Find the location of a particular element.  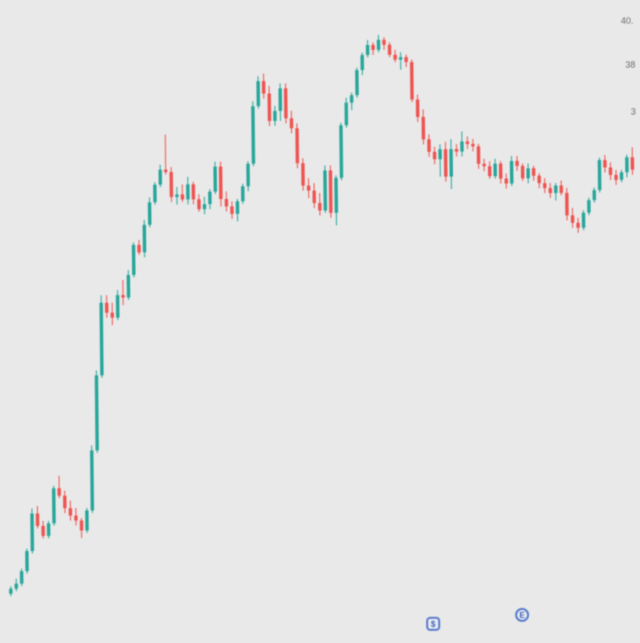

dividend-marker-icon: $ is located at coordinates (433, 624).